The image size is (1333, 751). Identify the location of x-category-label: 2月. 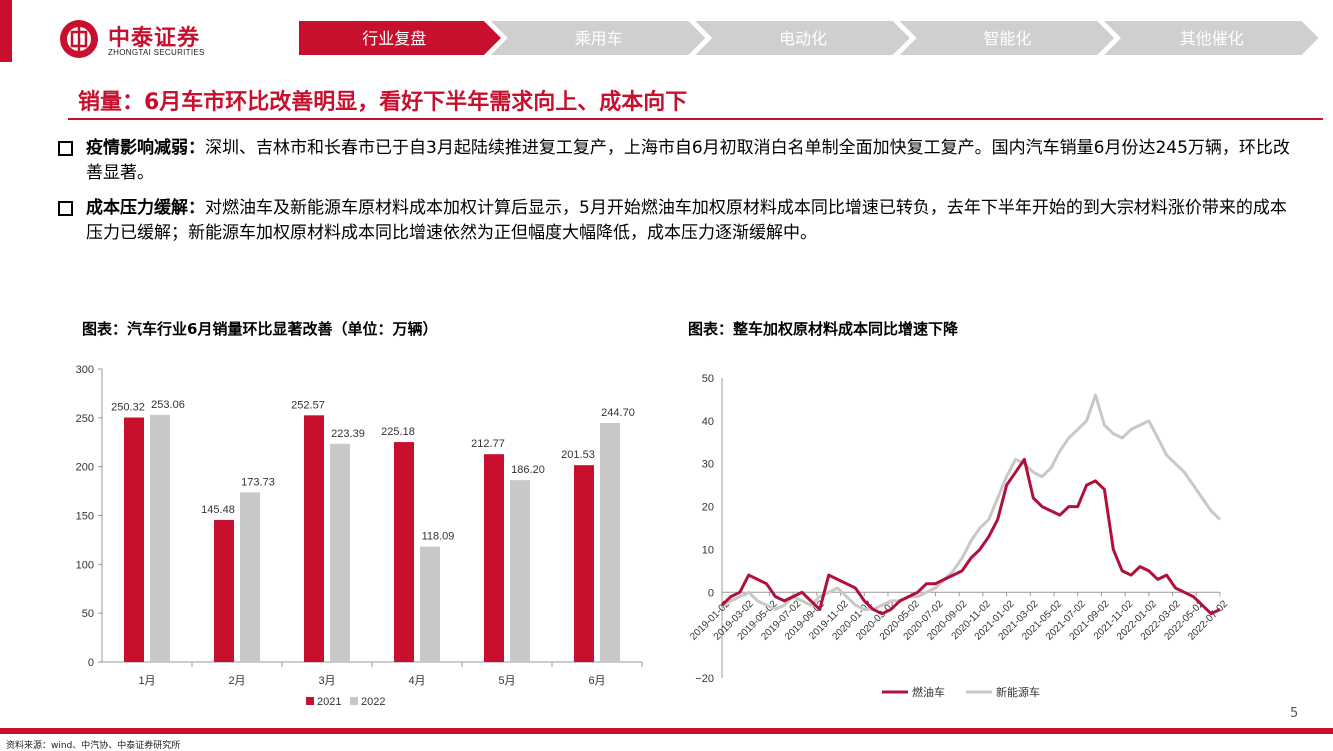
(236, 681).